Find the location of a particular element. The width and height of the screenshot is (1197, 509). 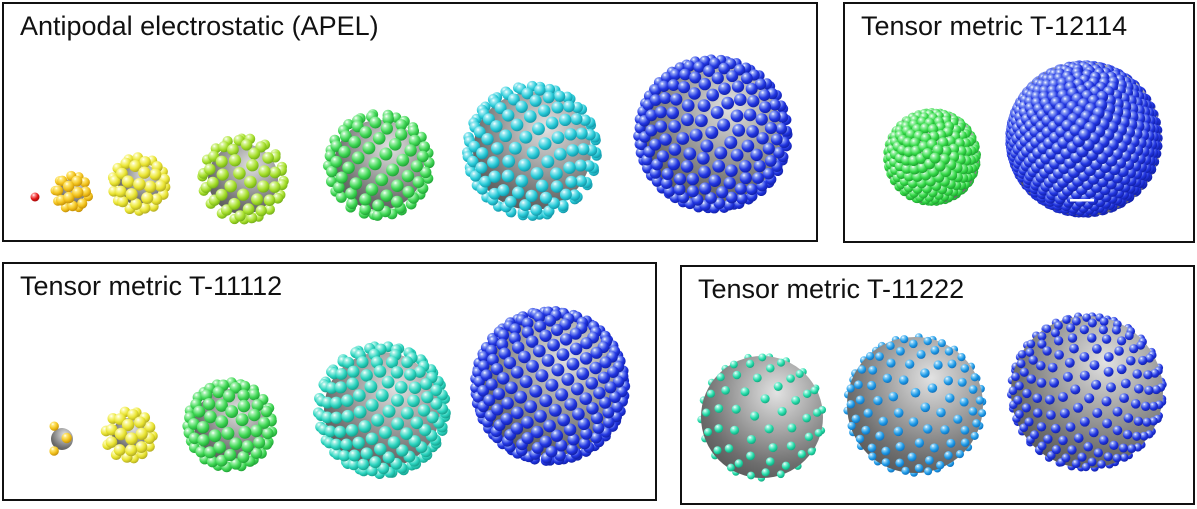

panel-tensor-t12114: Tensor metric T-12114 is located at coordinates (1019, 122).